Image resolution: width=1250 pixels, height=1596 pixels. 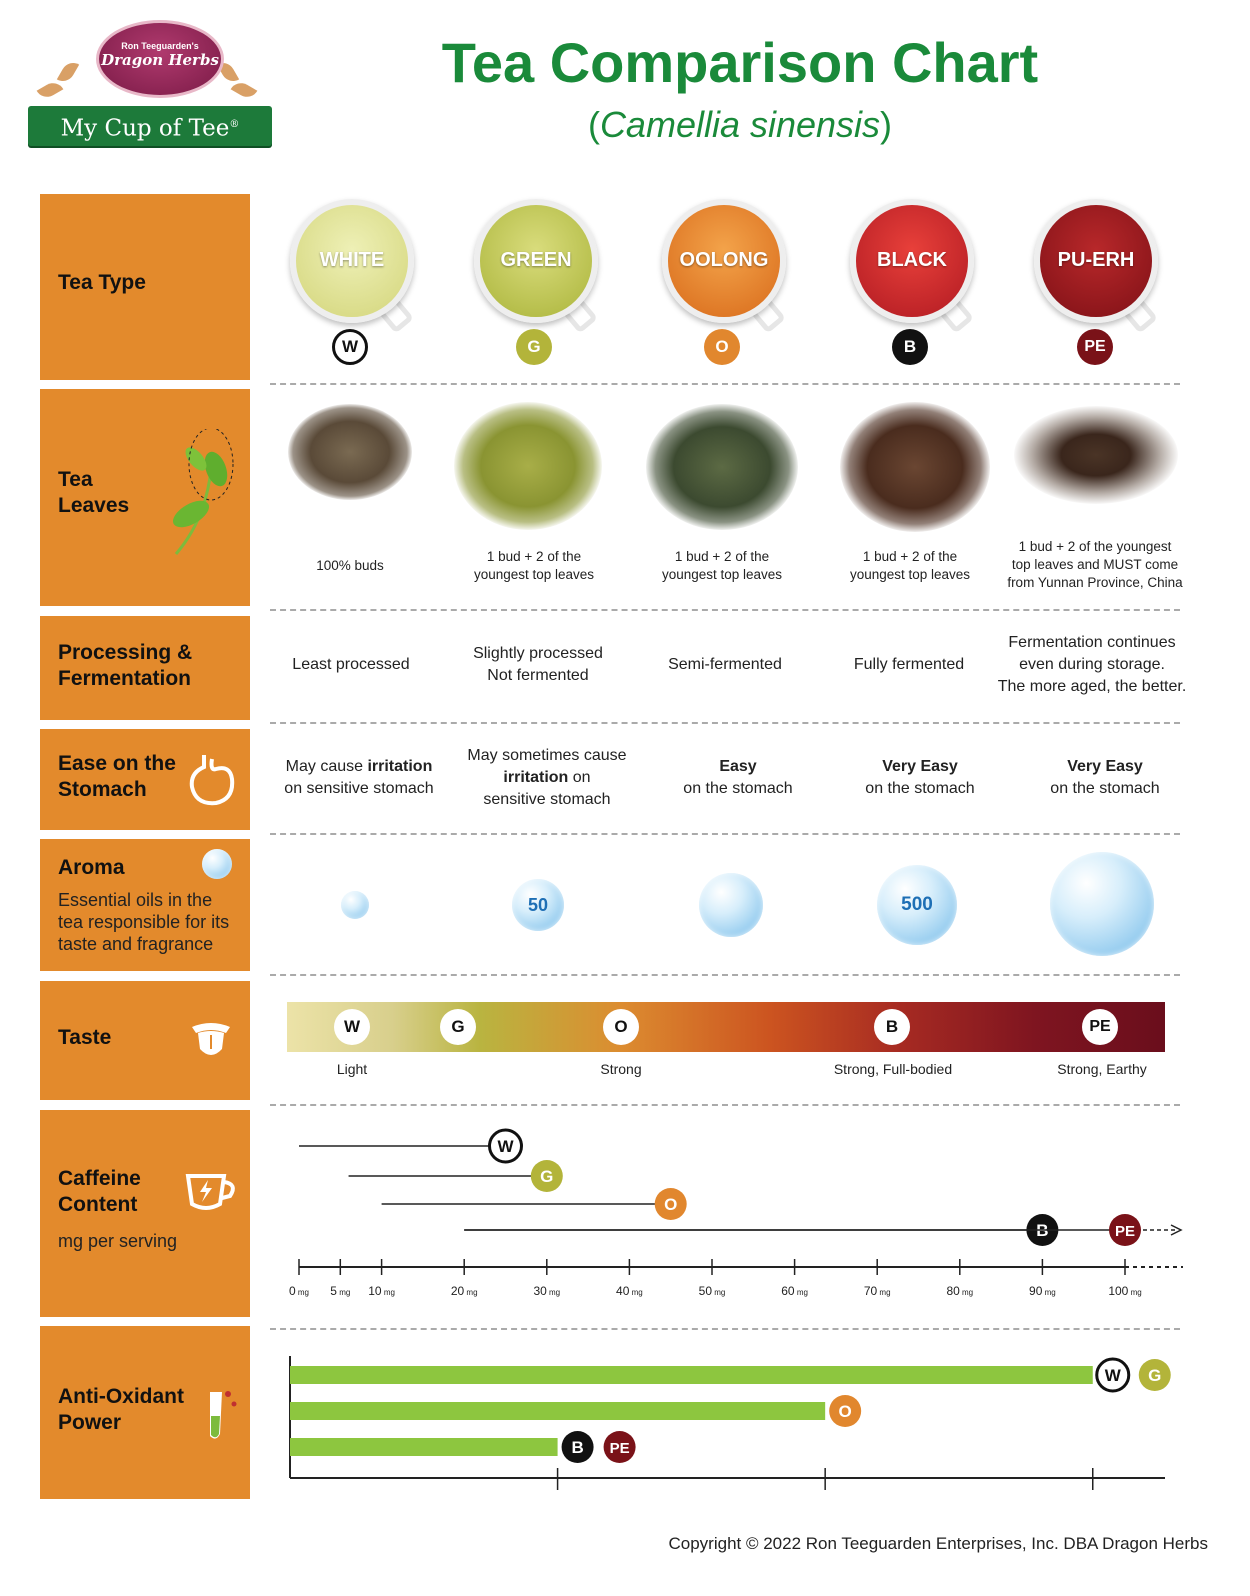 I want to click on stomach-green: irritation on, so click(x=547, y=778).